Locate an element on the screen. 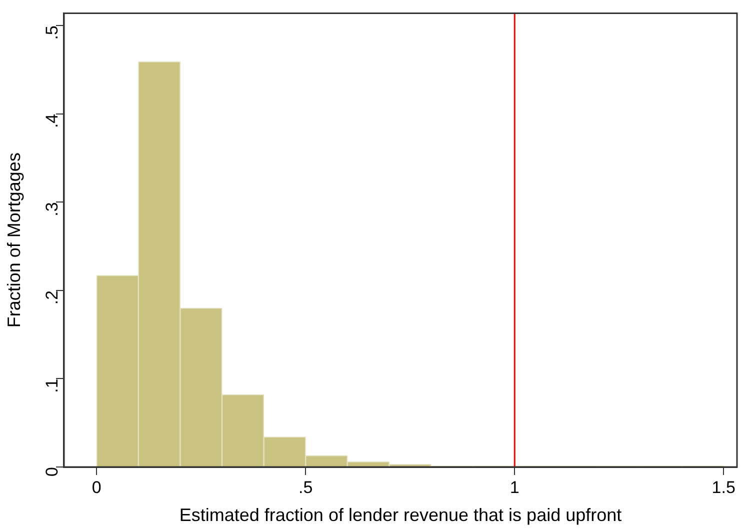 The height and width of the screenshot is (531, 743). x-tick-label: 0 is located at coordinates (97, 487).